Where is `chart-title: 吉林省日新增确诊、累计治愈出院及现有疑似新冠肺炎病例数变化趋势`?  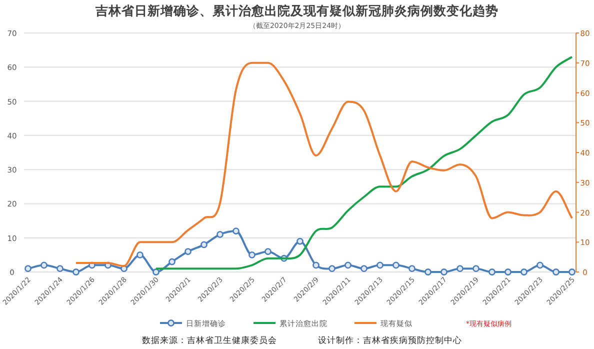
chart-title: 吉林省日新增确诊、累计治愈出院及现有疑似新冠肺炎病例数变化趋势 is located at coordinates (296, 10).